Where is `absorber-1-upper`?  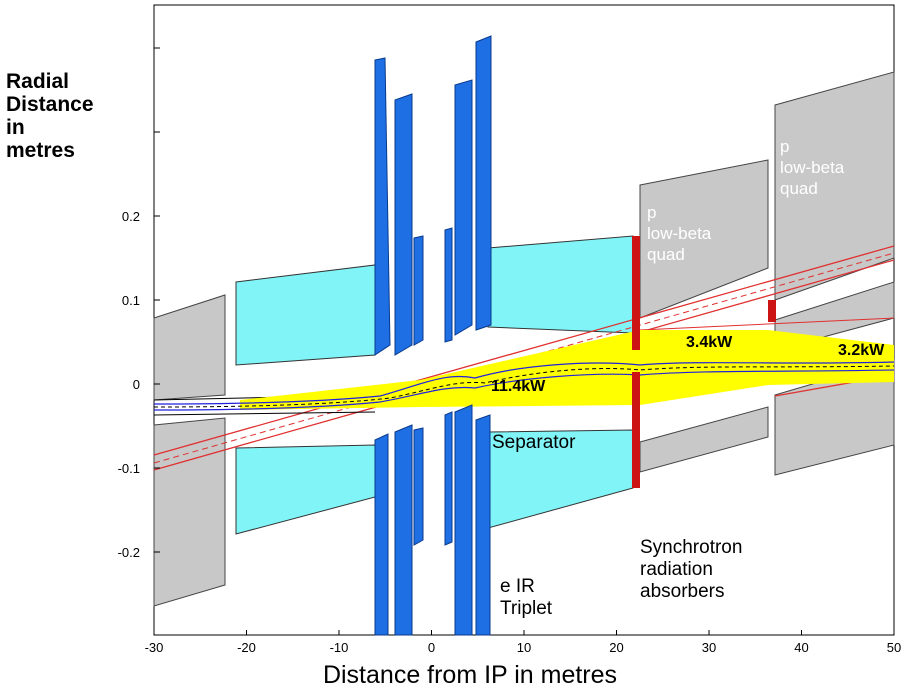
absorber-1-upper is located at coordinates (636, 293).